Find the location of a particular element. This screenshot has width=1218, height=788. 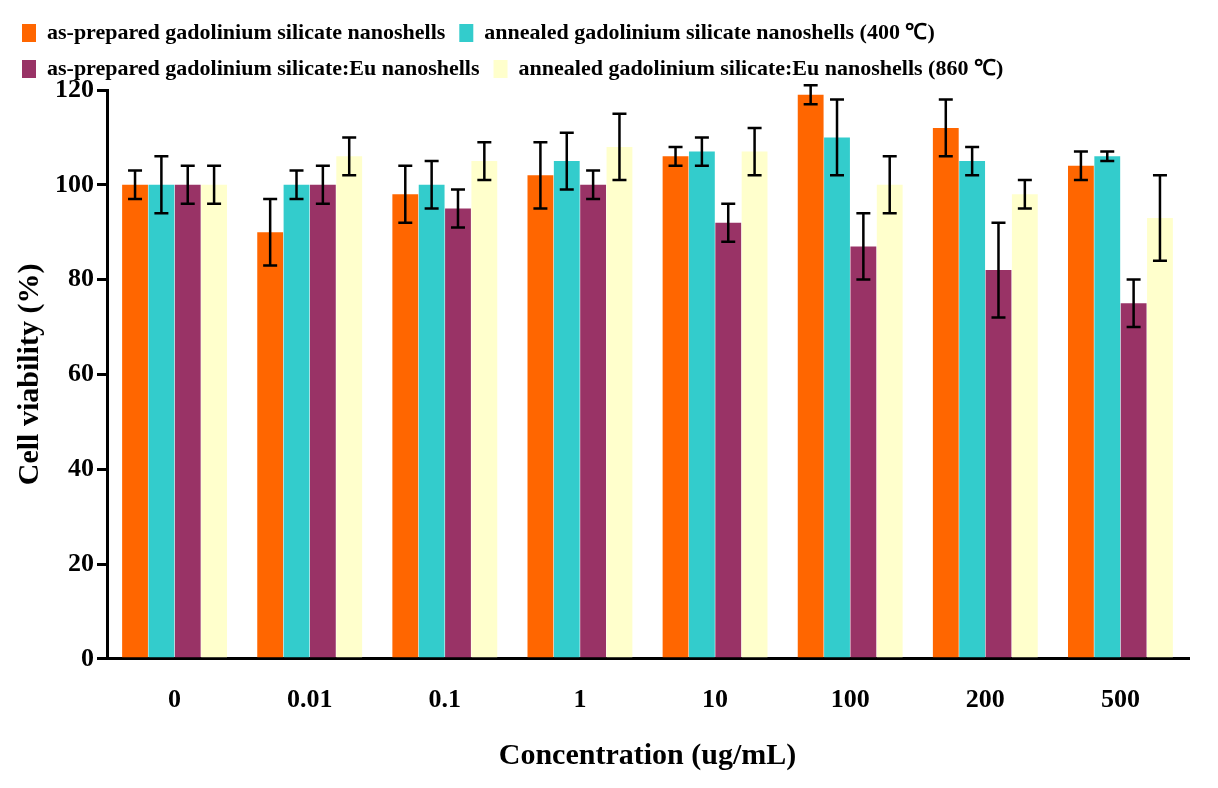

y-tick-label: 0 is located at coordinates (87, 657).